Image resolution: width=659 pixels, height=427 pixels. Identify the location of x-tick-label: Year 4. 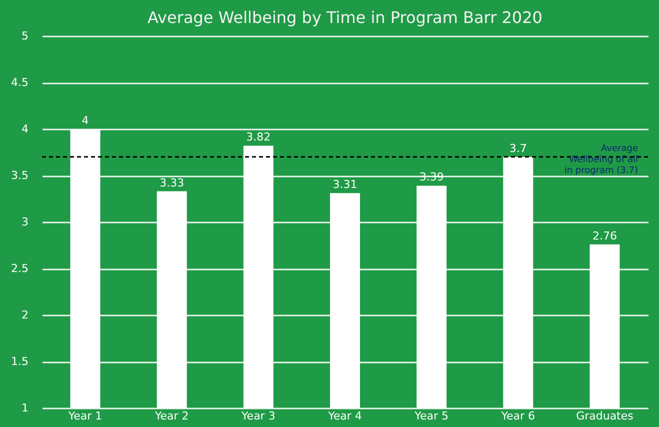
(344, 416).